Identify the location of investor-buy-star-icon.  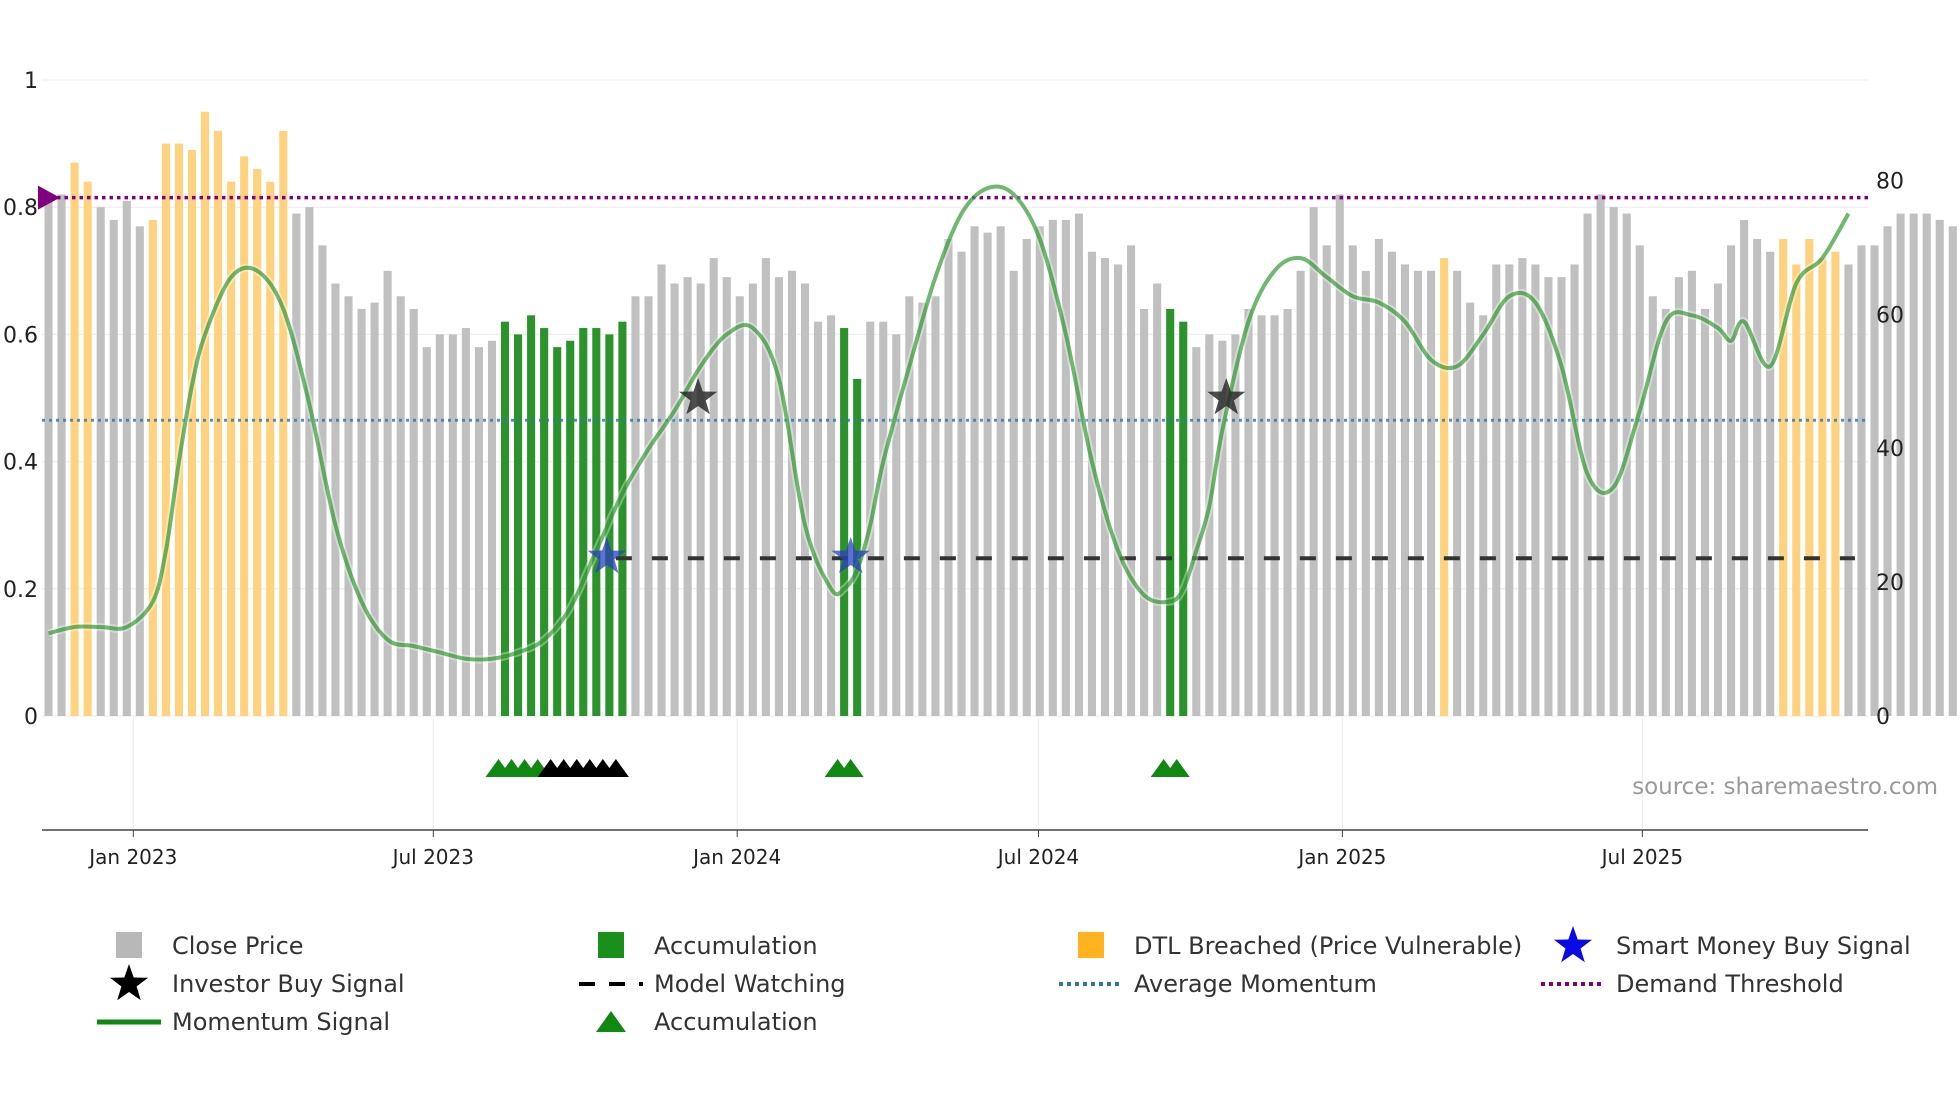
(698, 396).